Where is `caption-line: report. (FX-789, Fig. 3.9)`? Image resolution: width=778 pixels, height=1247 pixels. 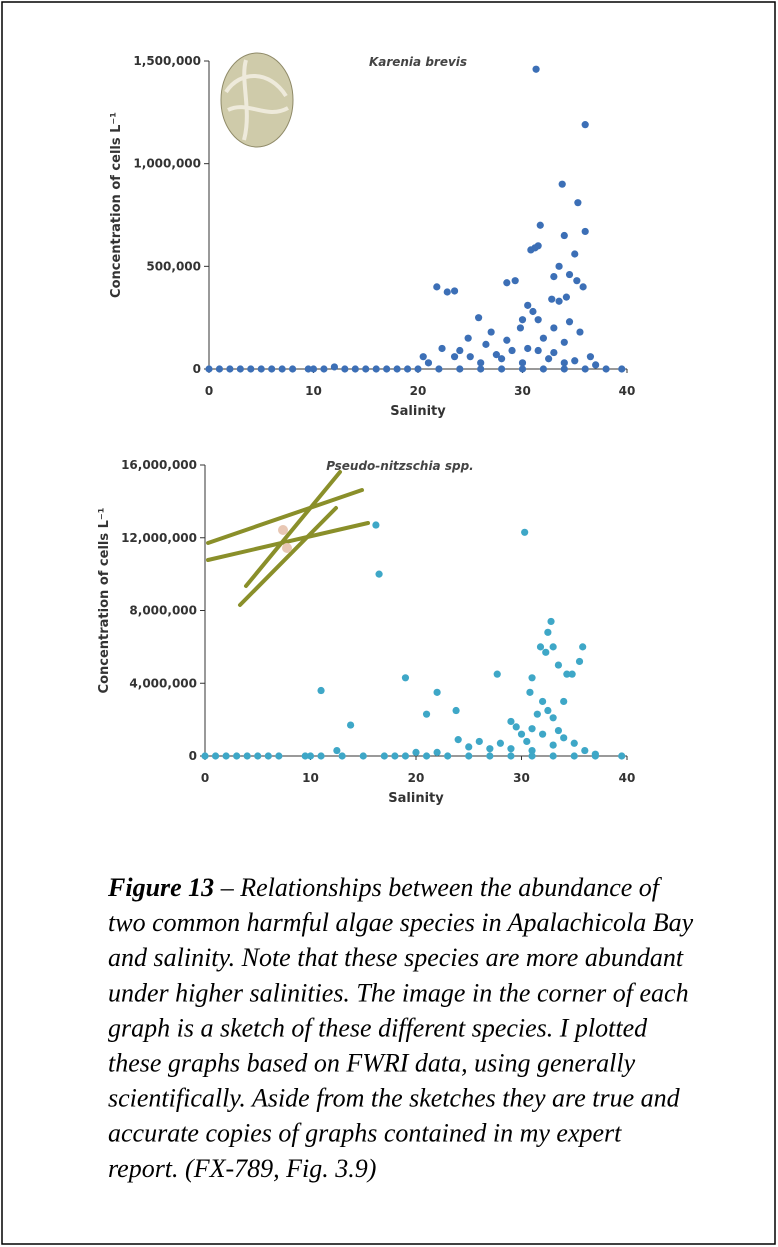 caption-line: report. (FX-789, Fig. 3.9) is located at coordinates (242, 1168).